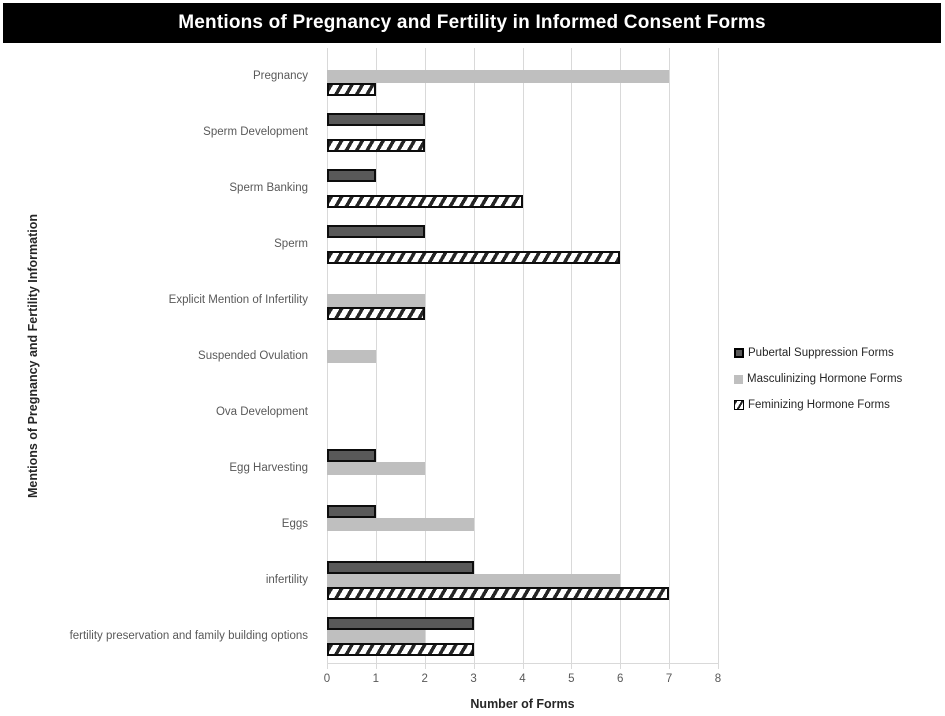 Image resolution: width=945 pixels, height=716 pixels. Describe the element at coordinates (522, 679) in the screenshot. I see `x-tick-label: 4` at that location.